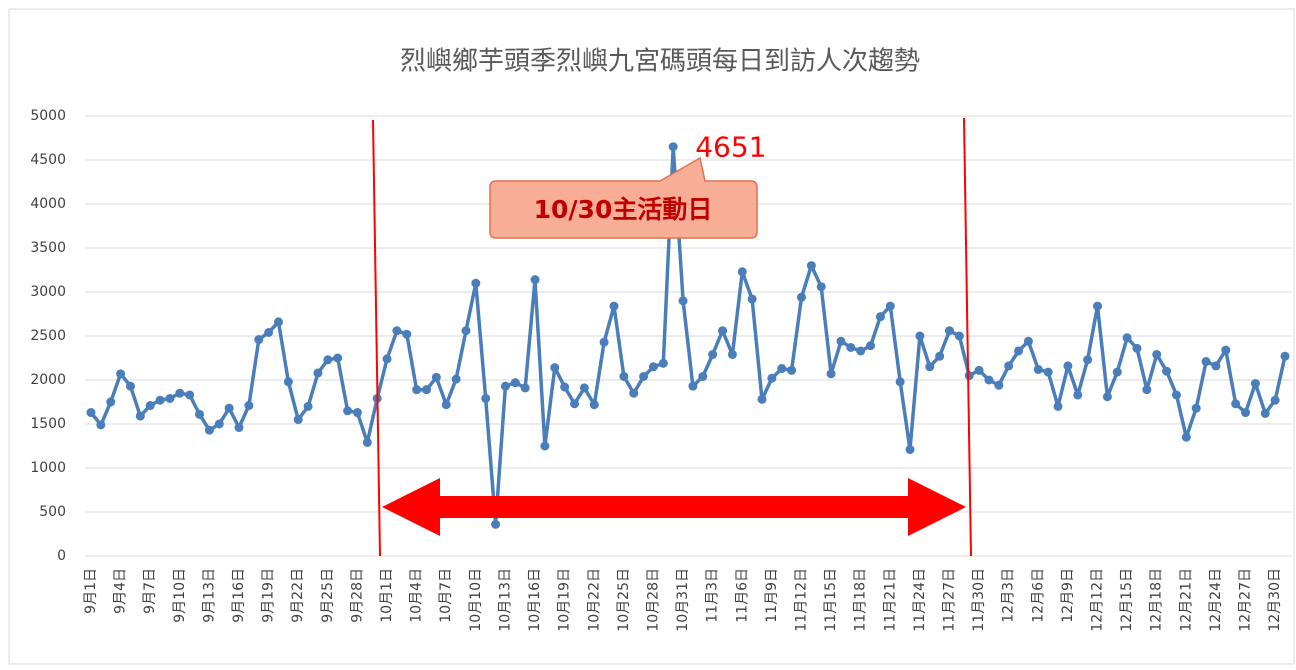 Image resolution: width=1296 pixels, height=670 pixels. What do you see at coordinates (446, 595) in the screenshot?
I see `x-tick-label: 10月7日` at bounding box center [446, 595].